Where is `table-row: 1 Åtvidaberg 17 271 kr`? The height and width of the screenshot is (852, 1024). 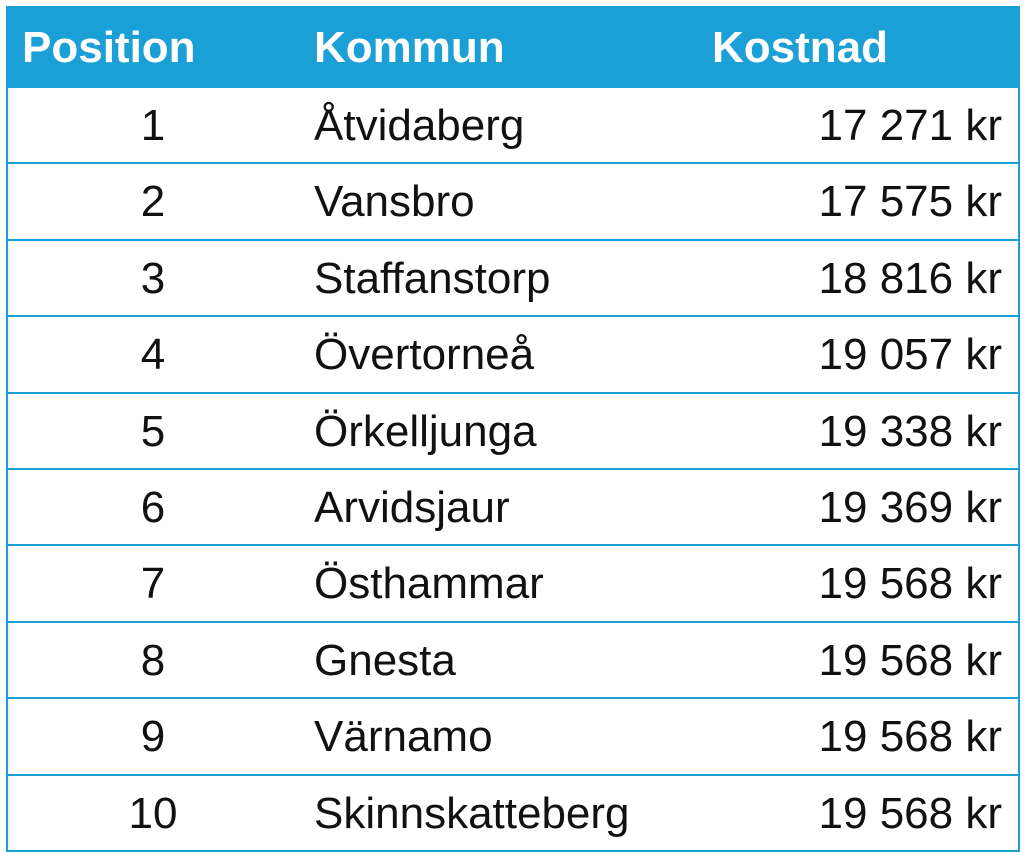 table-row: 1 Åtvidaberg 17 271 kr is located at coordinates (513, 126).